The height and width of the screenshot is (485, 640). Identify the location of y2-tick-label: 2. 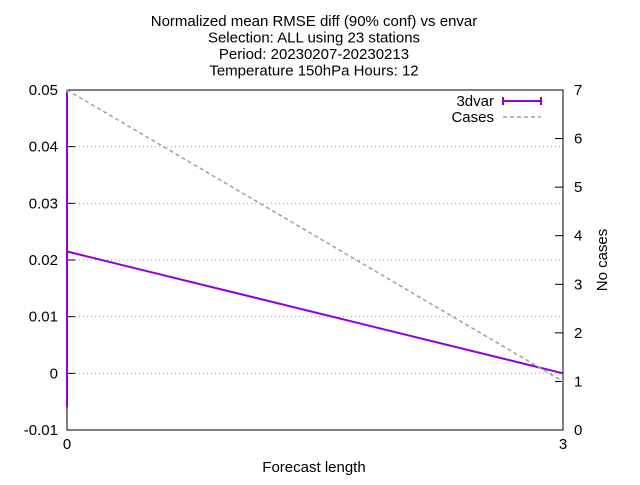
(578, 333).